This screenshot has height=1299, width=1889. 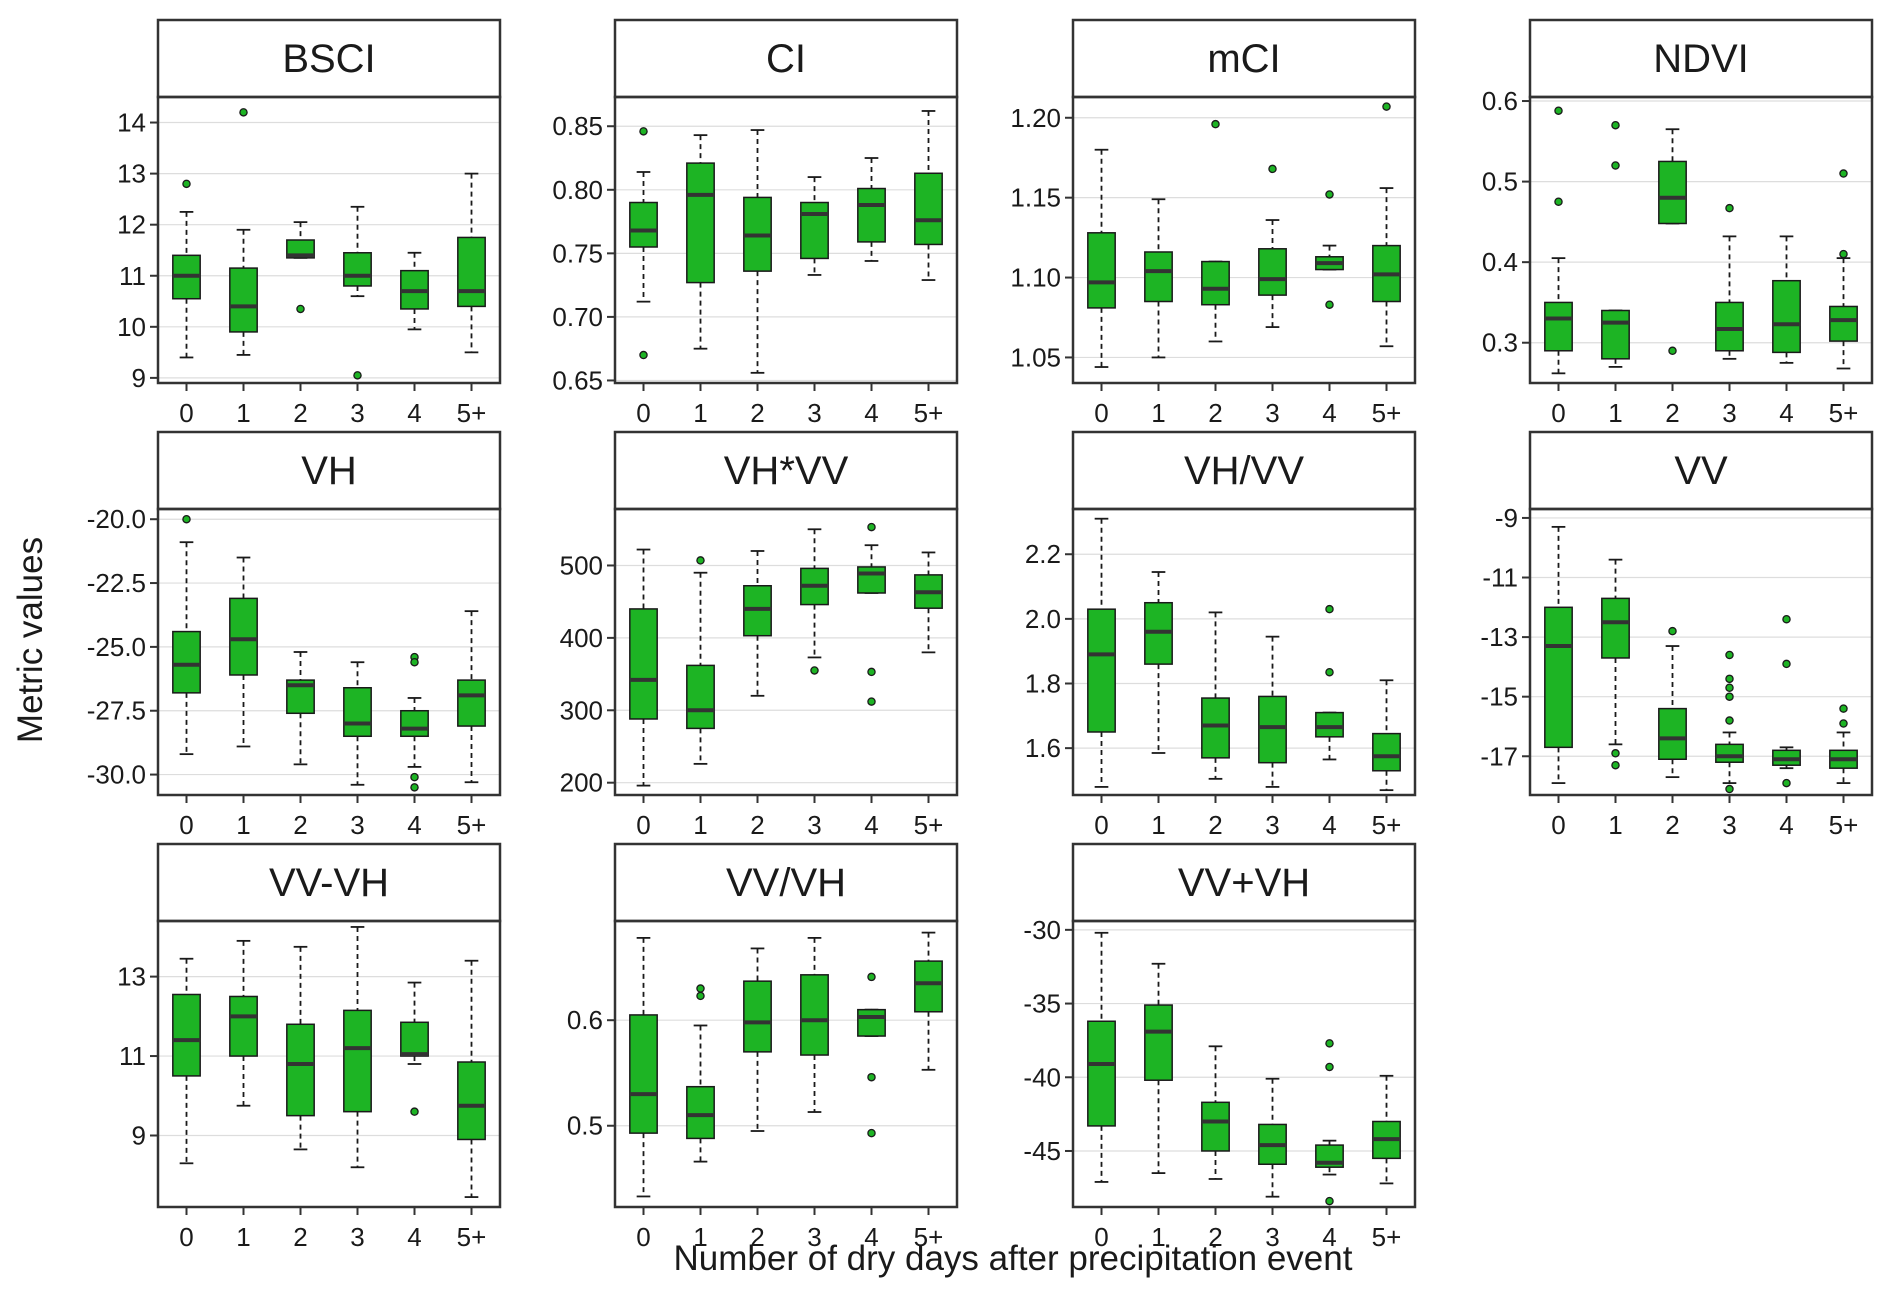 What do you see at coordinates (471, 1078) in the screenshot?
I see `box-vv-vh-5-plus` at bounding box center [471, 1078].